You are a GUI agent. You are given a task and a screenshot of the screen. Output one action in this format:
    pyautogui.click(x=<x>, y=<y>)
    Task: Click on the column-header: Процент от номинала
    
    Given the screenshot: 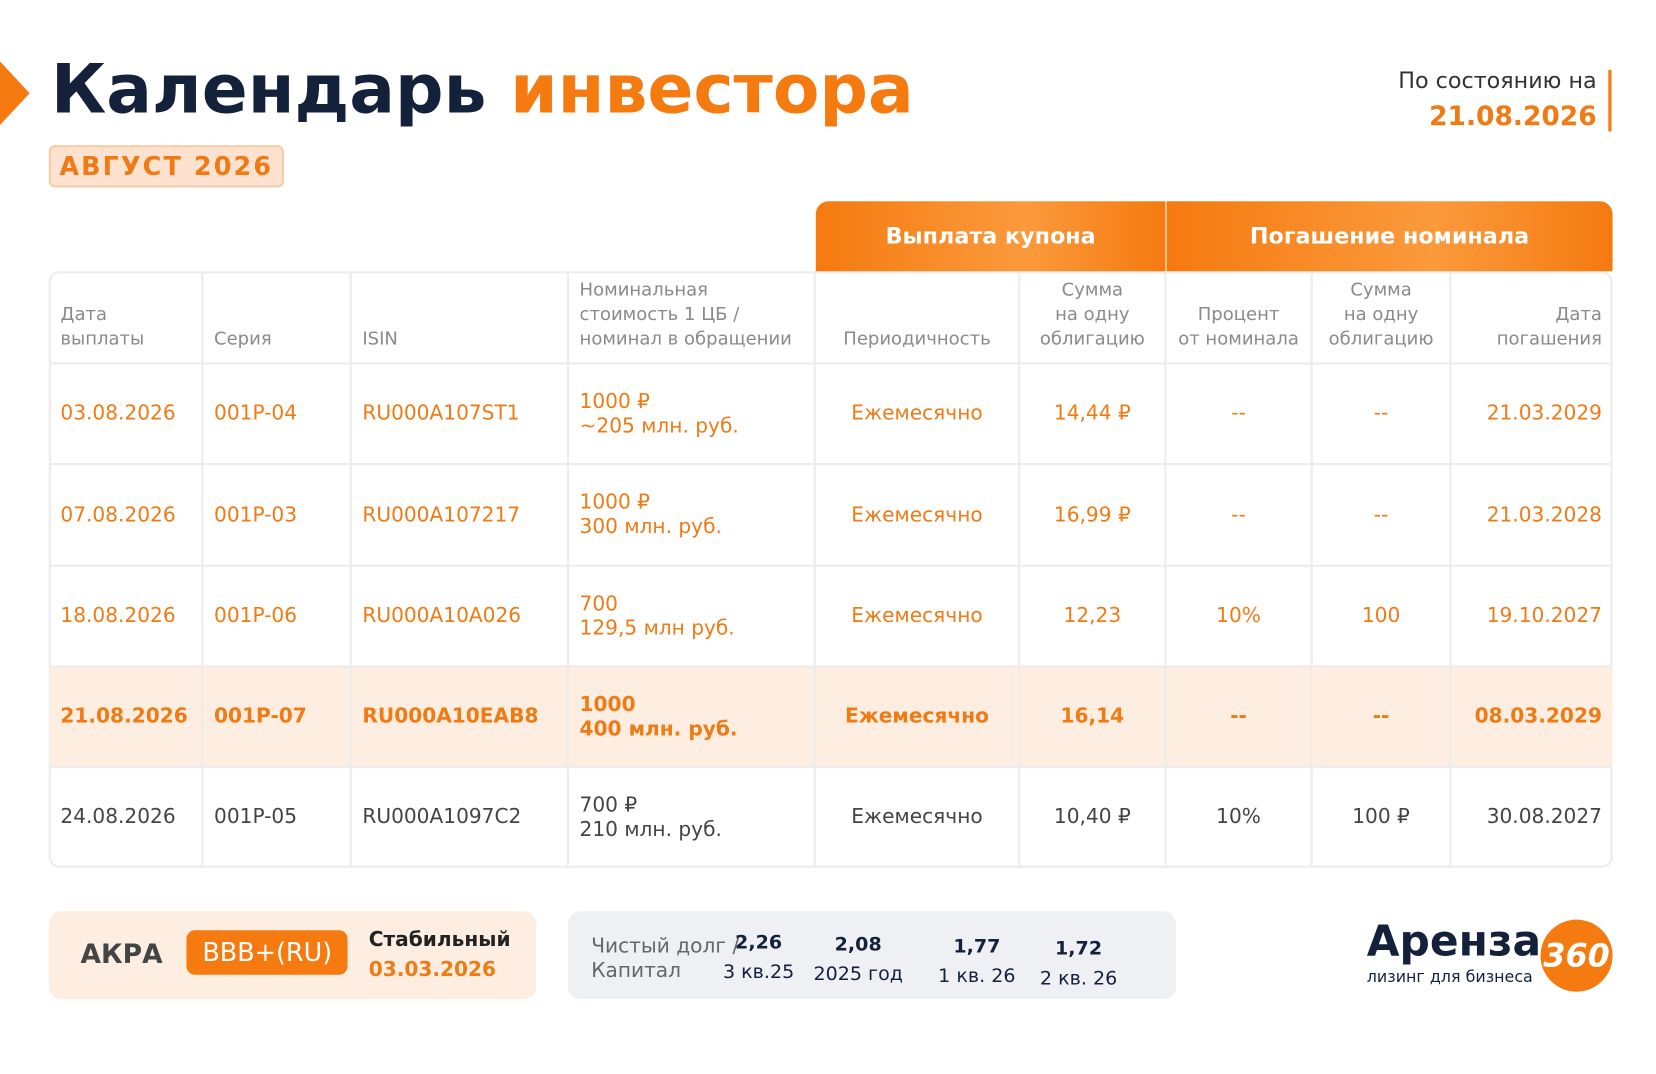 What is the action you would take?
    pyautogui.click(x=1239, y=319)
    